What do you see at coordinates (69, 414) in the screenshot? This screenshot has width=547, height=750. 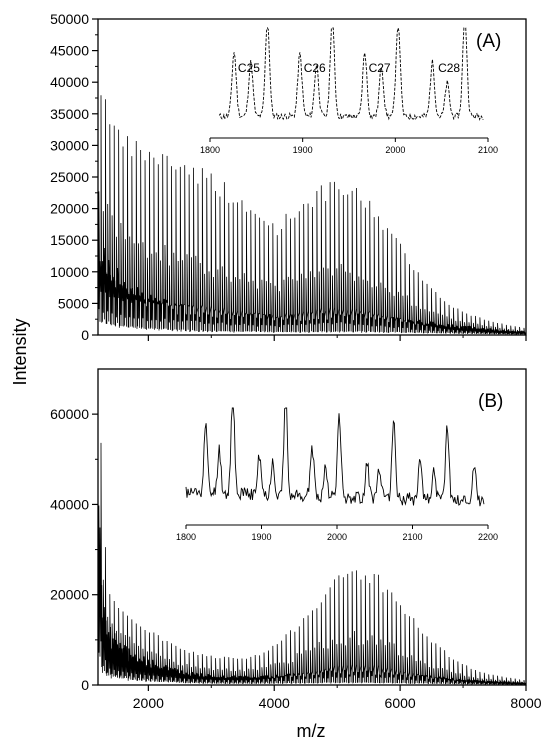 I see `y-tick-label: 60000` at bounding box center [69, 414].